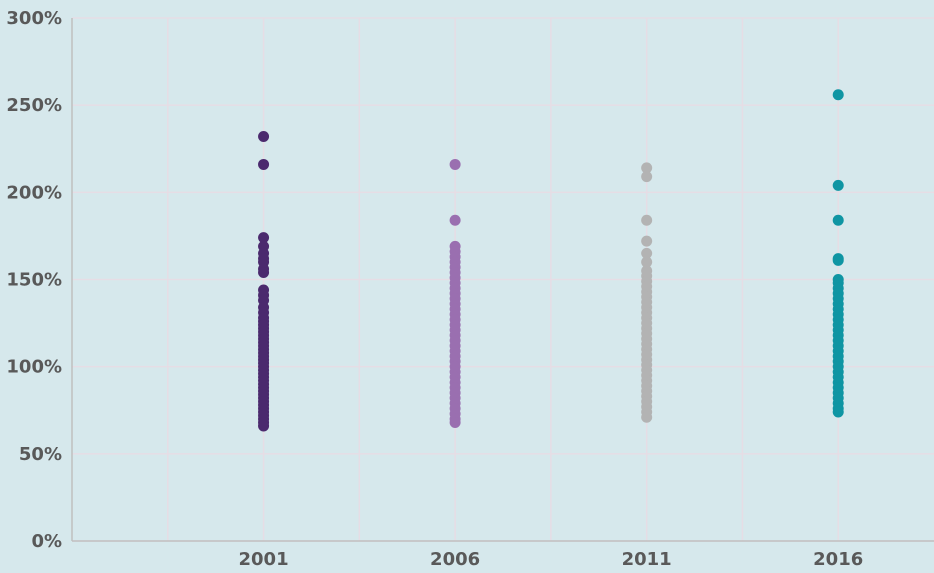 Image resolution: width=934 pixels, height=573 pixels. What do you see at coordinates (838, 559) in the screenshot?
I see `x-tick-label: 2016` at bounding box center [838, 559].